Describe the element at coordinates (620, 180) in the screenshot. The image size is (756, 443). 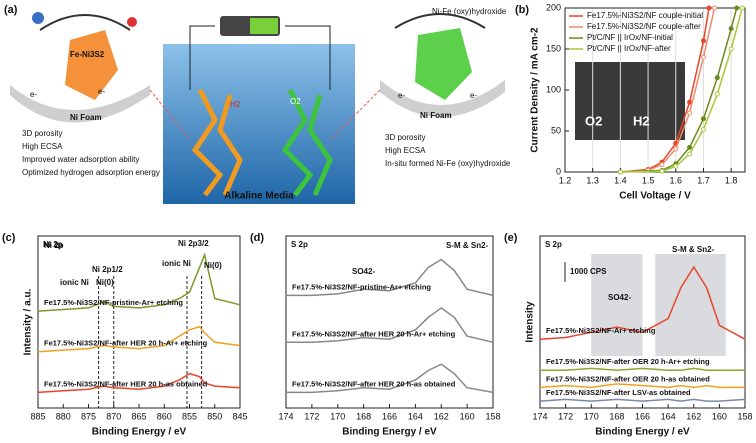
I see `x-tick-label: 1.4` at that location.